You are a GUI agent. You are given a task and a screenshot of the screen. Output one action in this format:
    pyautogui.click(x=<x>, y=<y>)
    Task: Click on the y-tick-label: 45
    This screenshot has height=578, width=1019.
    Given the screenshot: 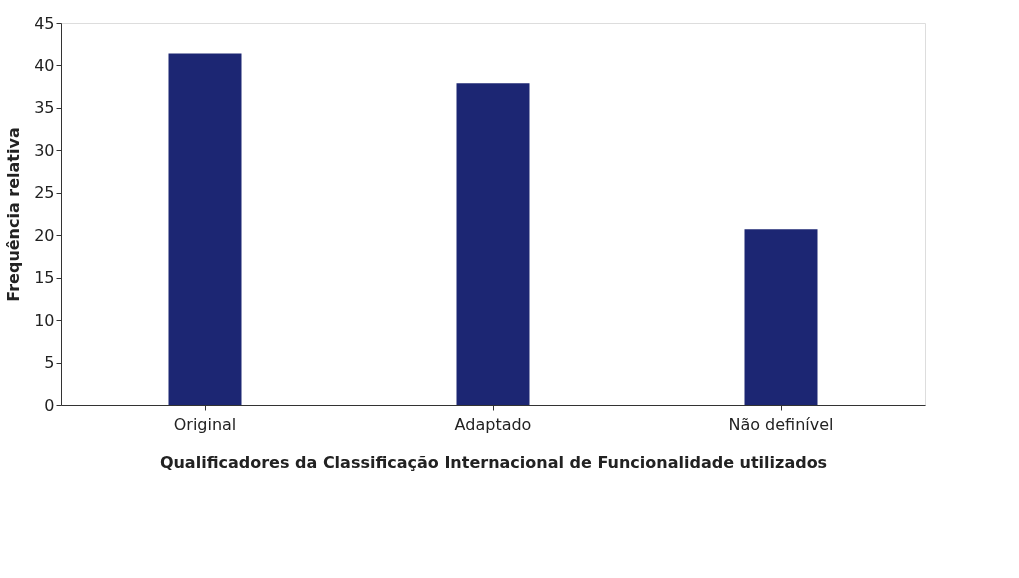 What is the action you would take?
    pyautogui.click(x=44, y=23)
    